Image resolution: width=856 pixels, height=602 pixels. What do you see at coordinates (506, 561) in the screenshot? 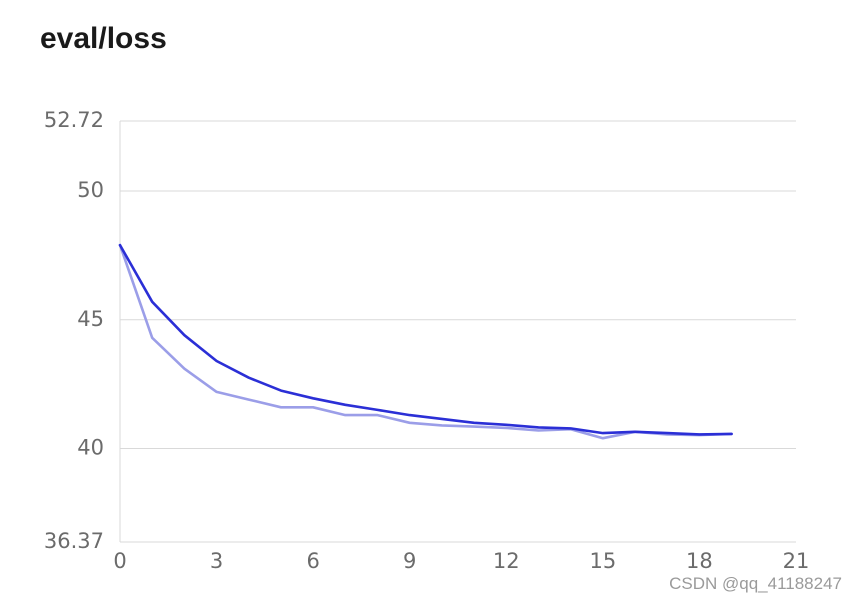
I see `x-tick-label: 12` at bounding box center [506, 561].